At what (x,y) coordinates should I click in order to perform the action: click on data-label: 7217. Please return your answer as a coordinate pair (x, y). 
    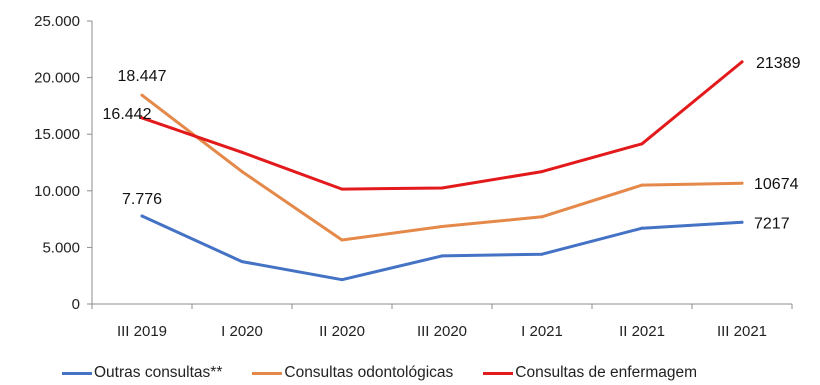
    Looking at the image, I should click on (772, 223).